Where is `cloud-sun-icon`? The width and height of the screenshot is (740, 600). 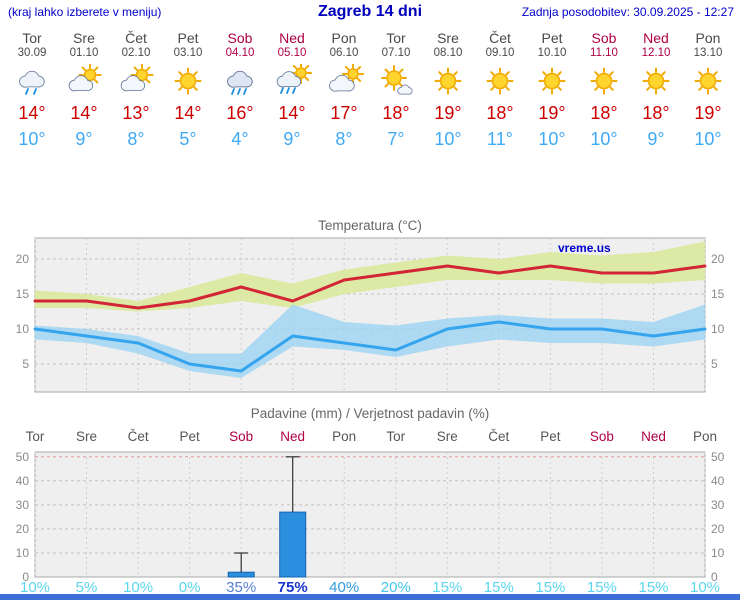
cloud-sun-icon is located at coordinates (344, 82).